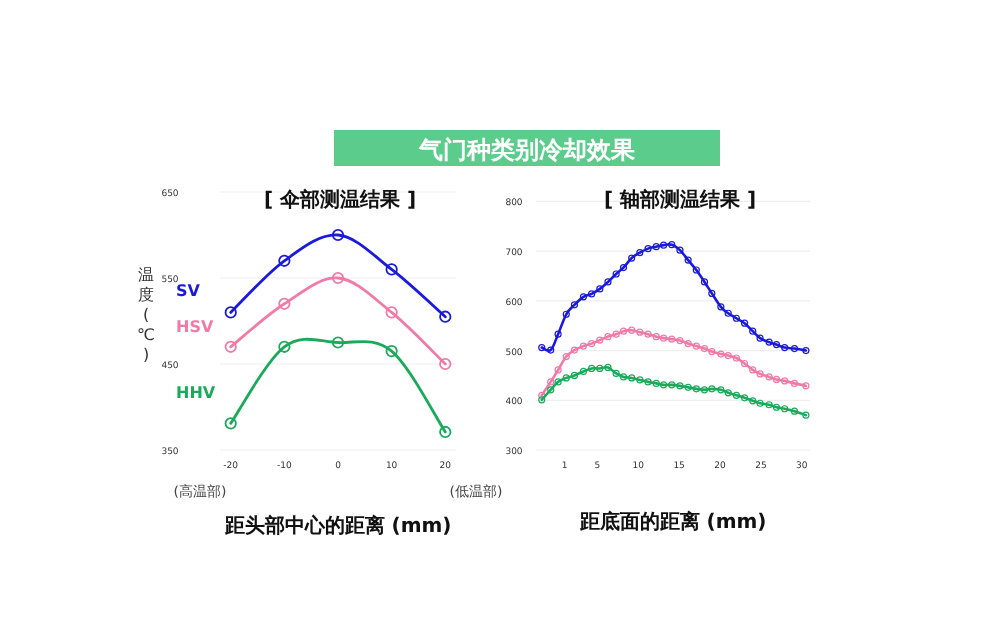 This screenshot has height=640, width=984. I want to click on y-axis-title: 温度(℃), so click(146, 315).